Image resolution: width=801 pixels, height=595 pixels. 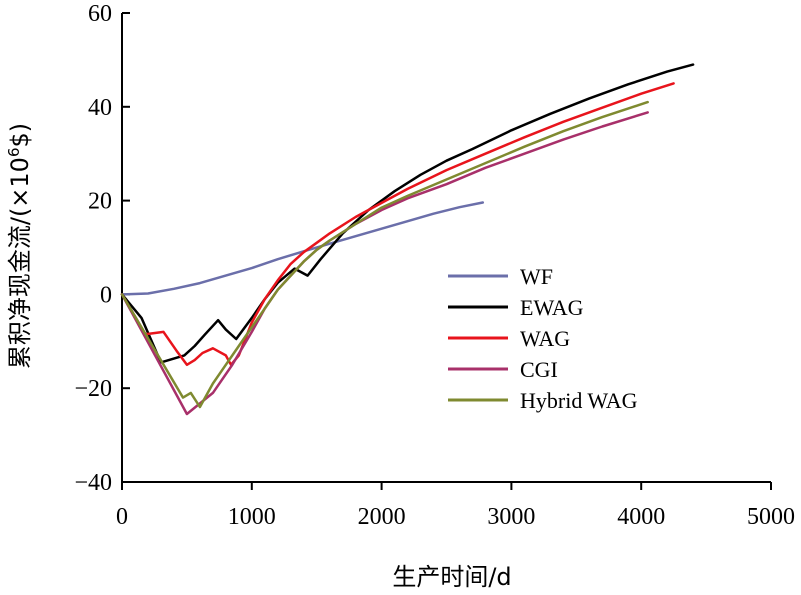 I want to click on y-tick-label: 40, so click(x=100, y=108).